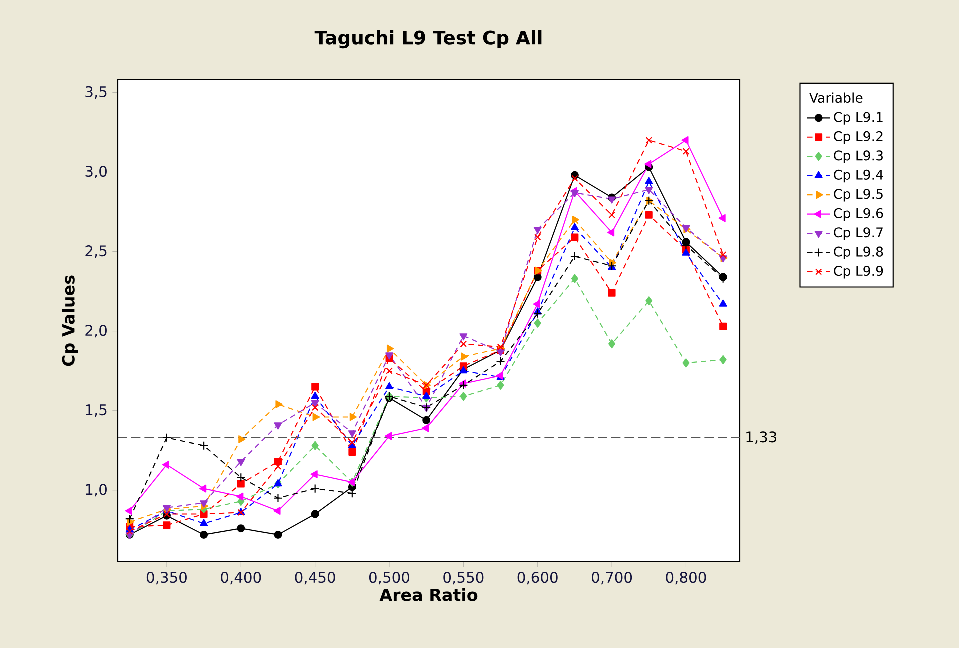 The image size is (959, 648). Describe the element at coordinates (859, 253) in the screenshot. I see `legend-label: Cp L9.8` at that location.